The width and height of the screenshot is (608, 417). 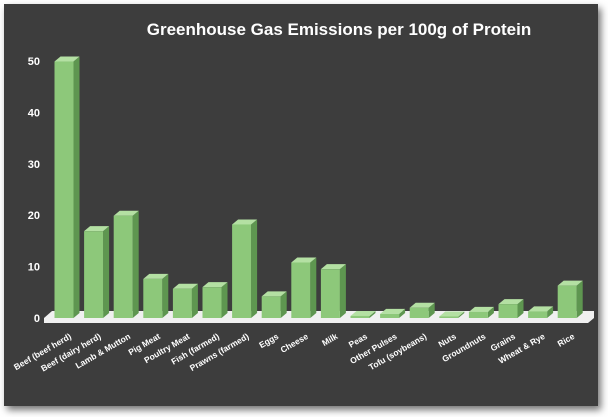 What do you see at coordinates (268, 340) in the screenshot?
I see `x-tick-label: Eggs` at bounding box center [268, 340].